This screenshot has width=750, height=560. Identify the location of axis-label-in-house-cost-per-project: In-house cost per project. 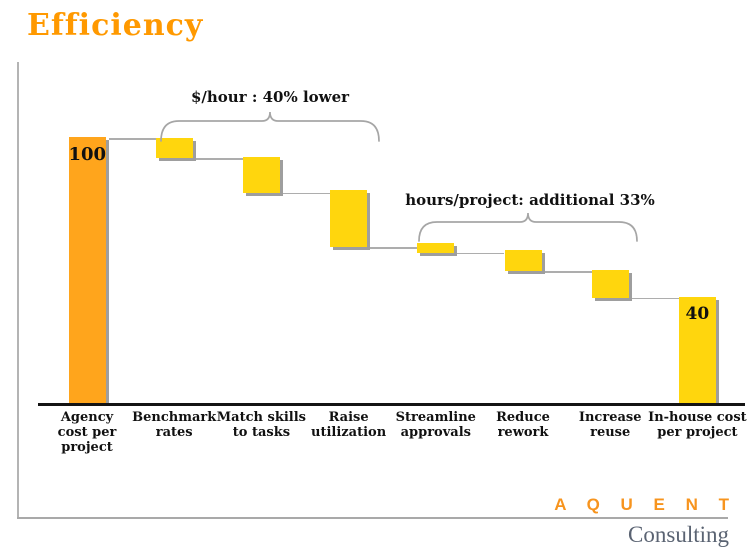
(697, 425).